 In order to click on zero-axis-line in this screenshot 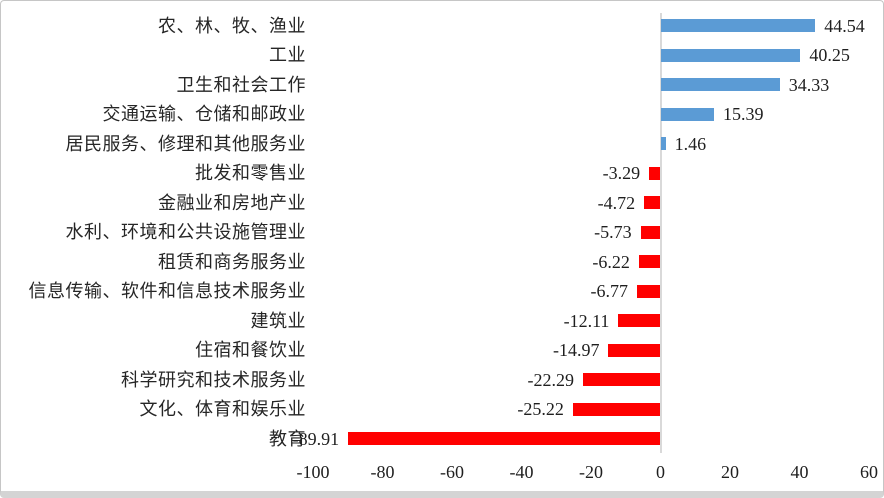, I will do `click(660, 233)`.